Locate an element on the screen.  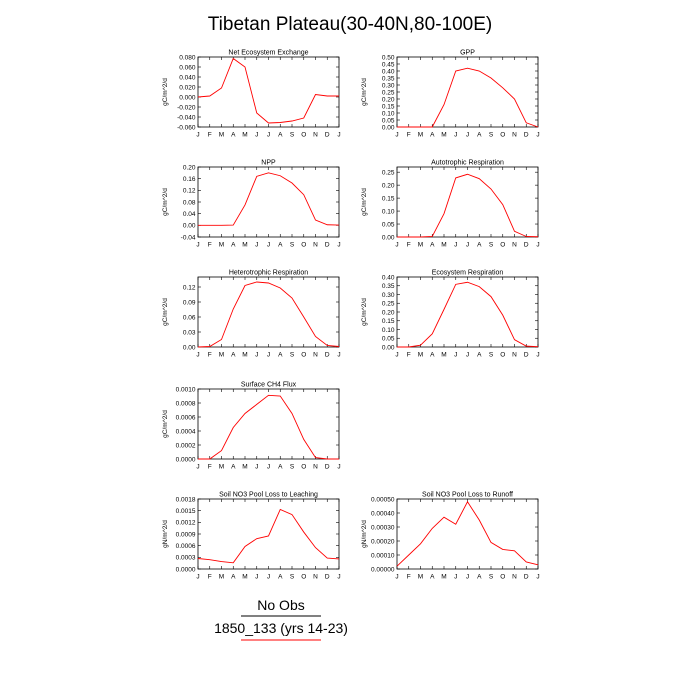
panel-title: Net Ecosystem Exchange is located at coordinates (268, 53).